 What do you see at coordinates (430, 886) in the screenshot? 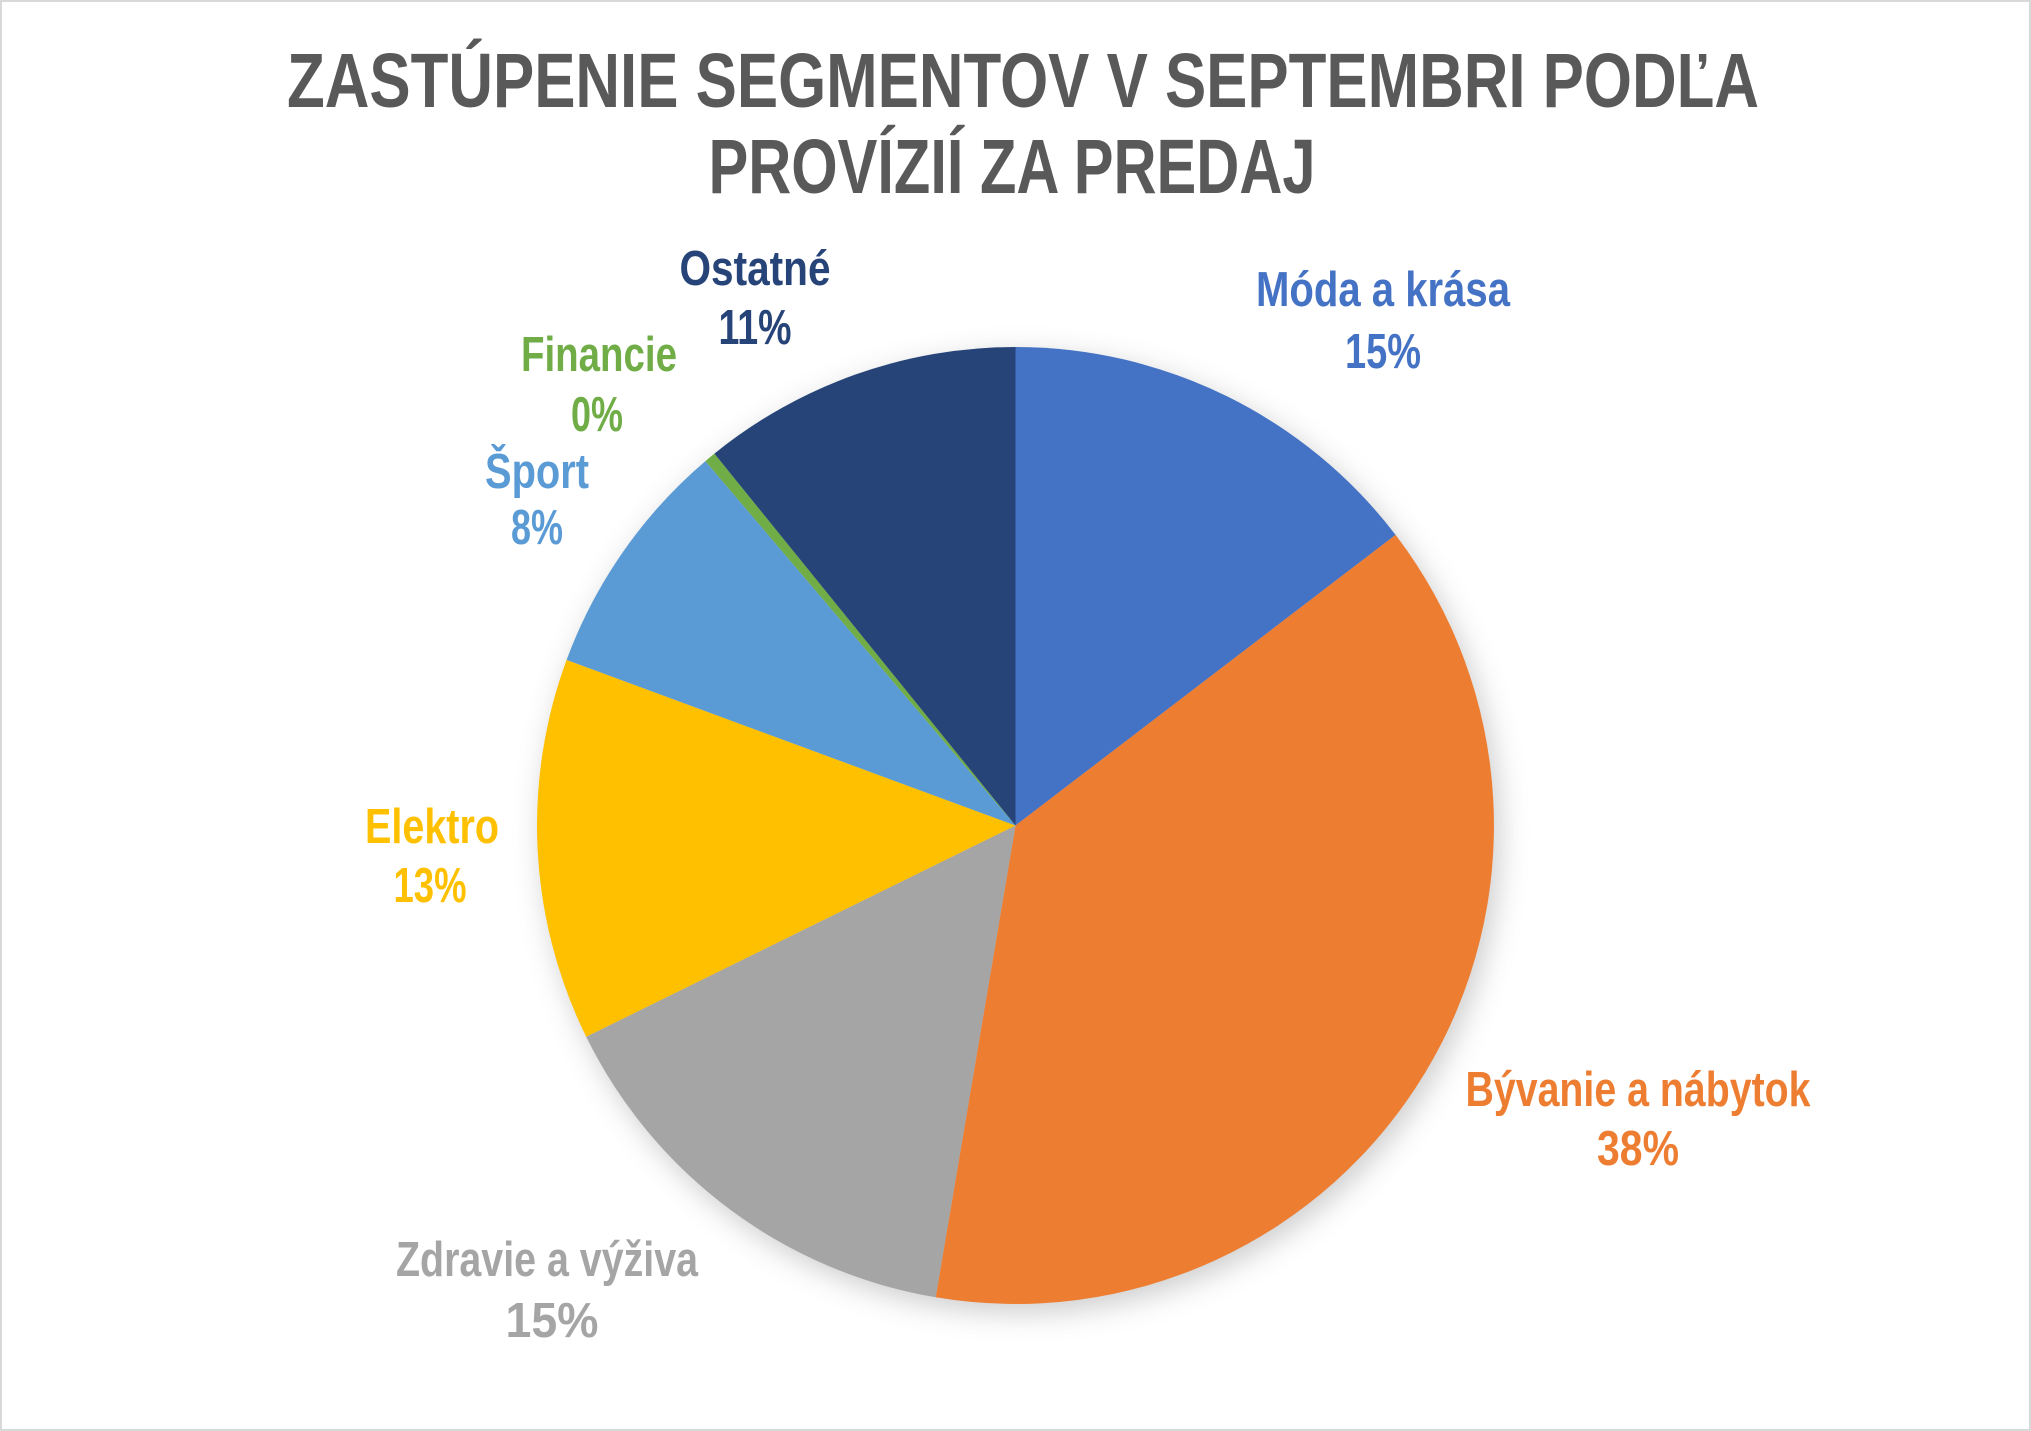
I see `svg-text: 13%` at bounding box center [430, 886].